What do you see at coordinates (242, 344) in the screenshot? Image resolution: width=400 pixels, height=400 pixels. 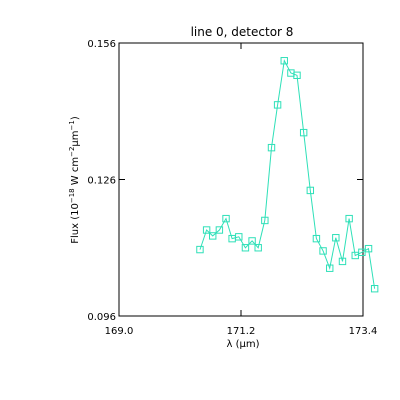 I see `x-axis-label: λ (μm)` at bounding box center [242, 344].